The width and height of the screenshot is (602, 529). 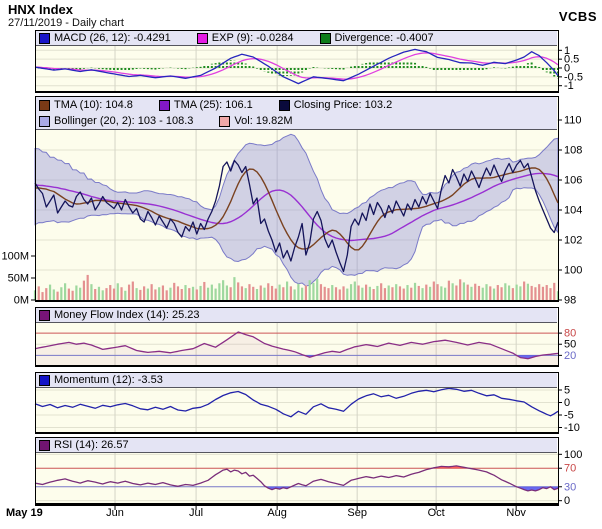 What do you see at coordinates (357, 513) in the screenshot?
I see `x-axis-label-sep: Sep` at bounding box center [357, 513].